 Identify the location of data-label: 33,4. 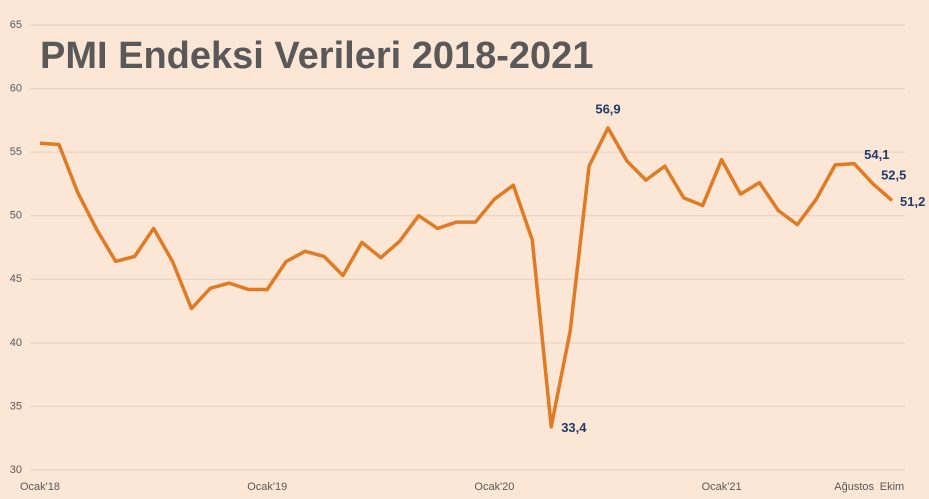
(574, 427).